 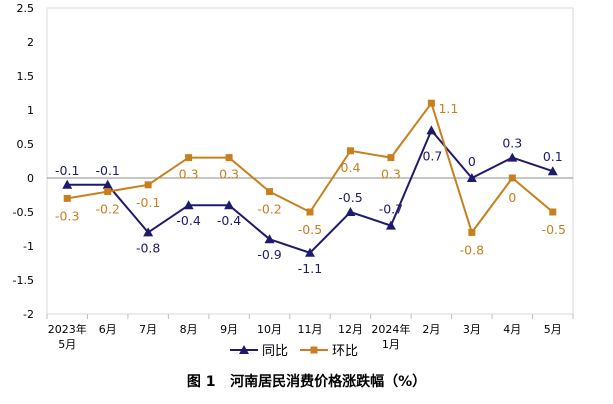 What do you see at coordinates (310, 268) in the screenshot?
I see `data-label-yoy: -1.1` at bounding box center [310, 268].